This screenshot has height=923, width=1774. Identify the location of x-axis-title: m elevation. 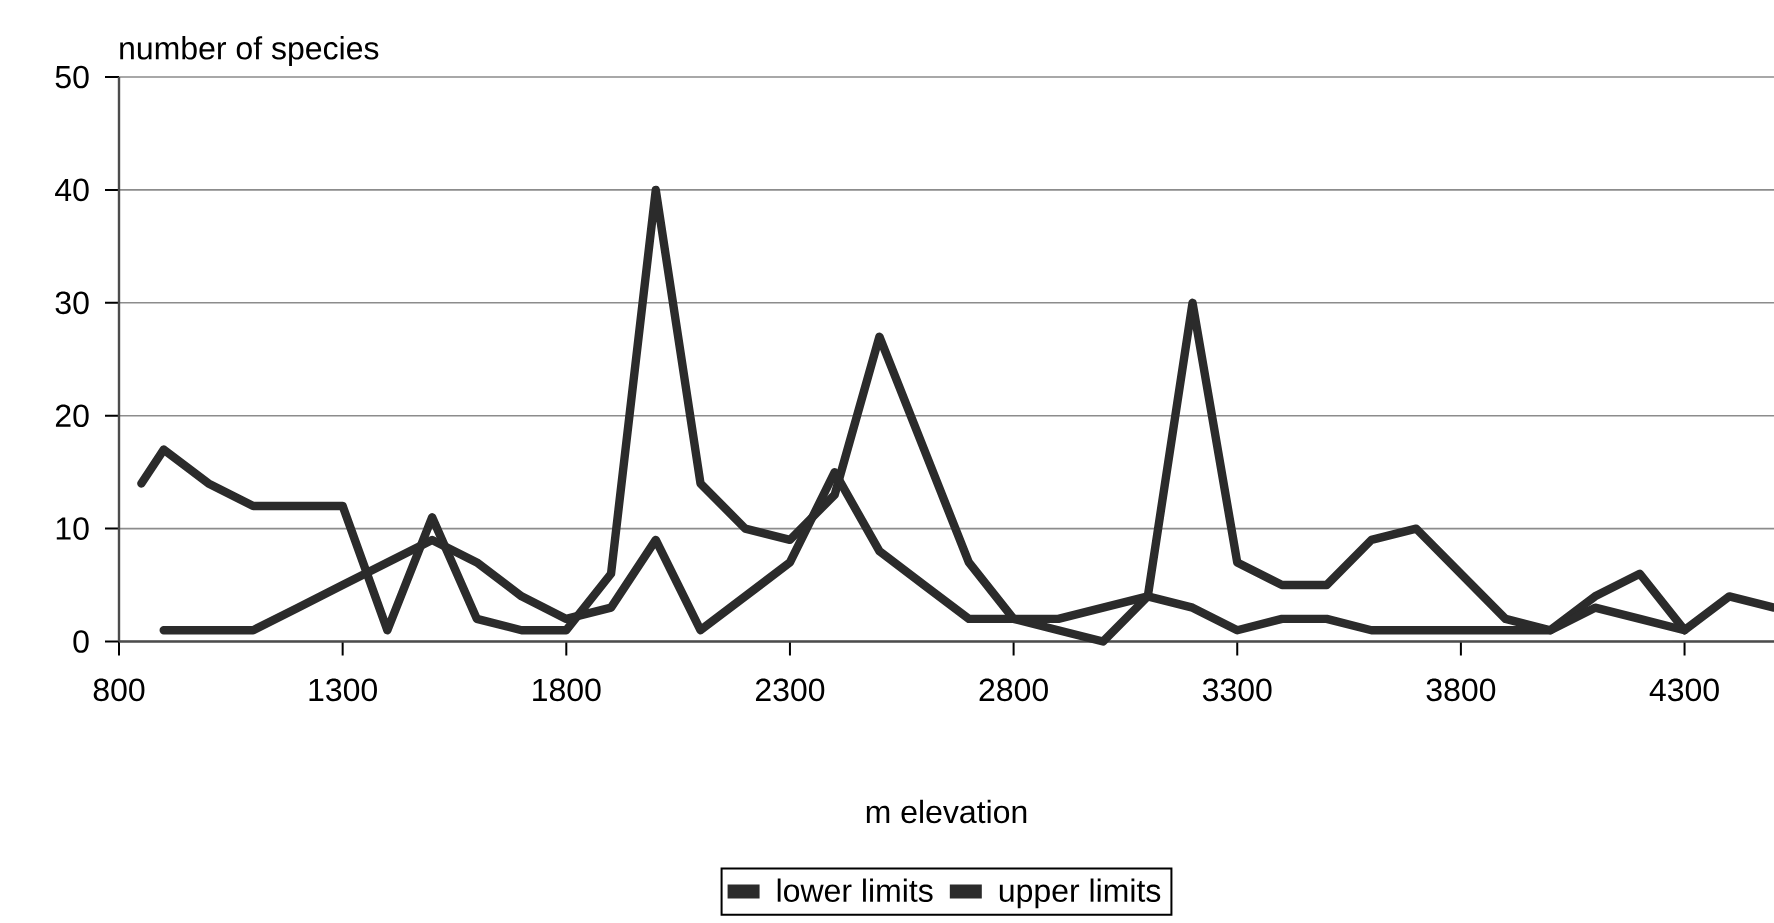
(946, 811).